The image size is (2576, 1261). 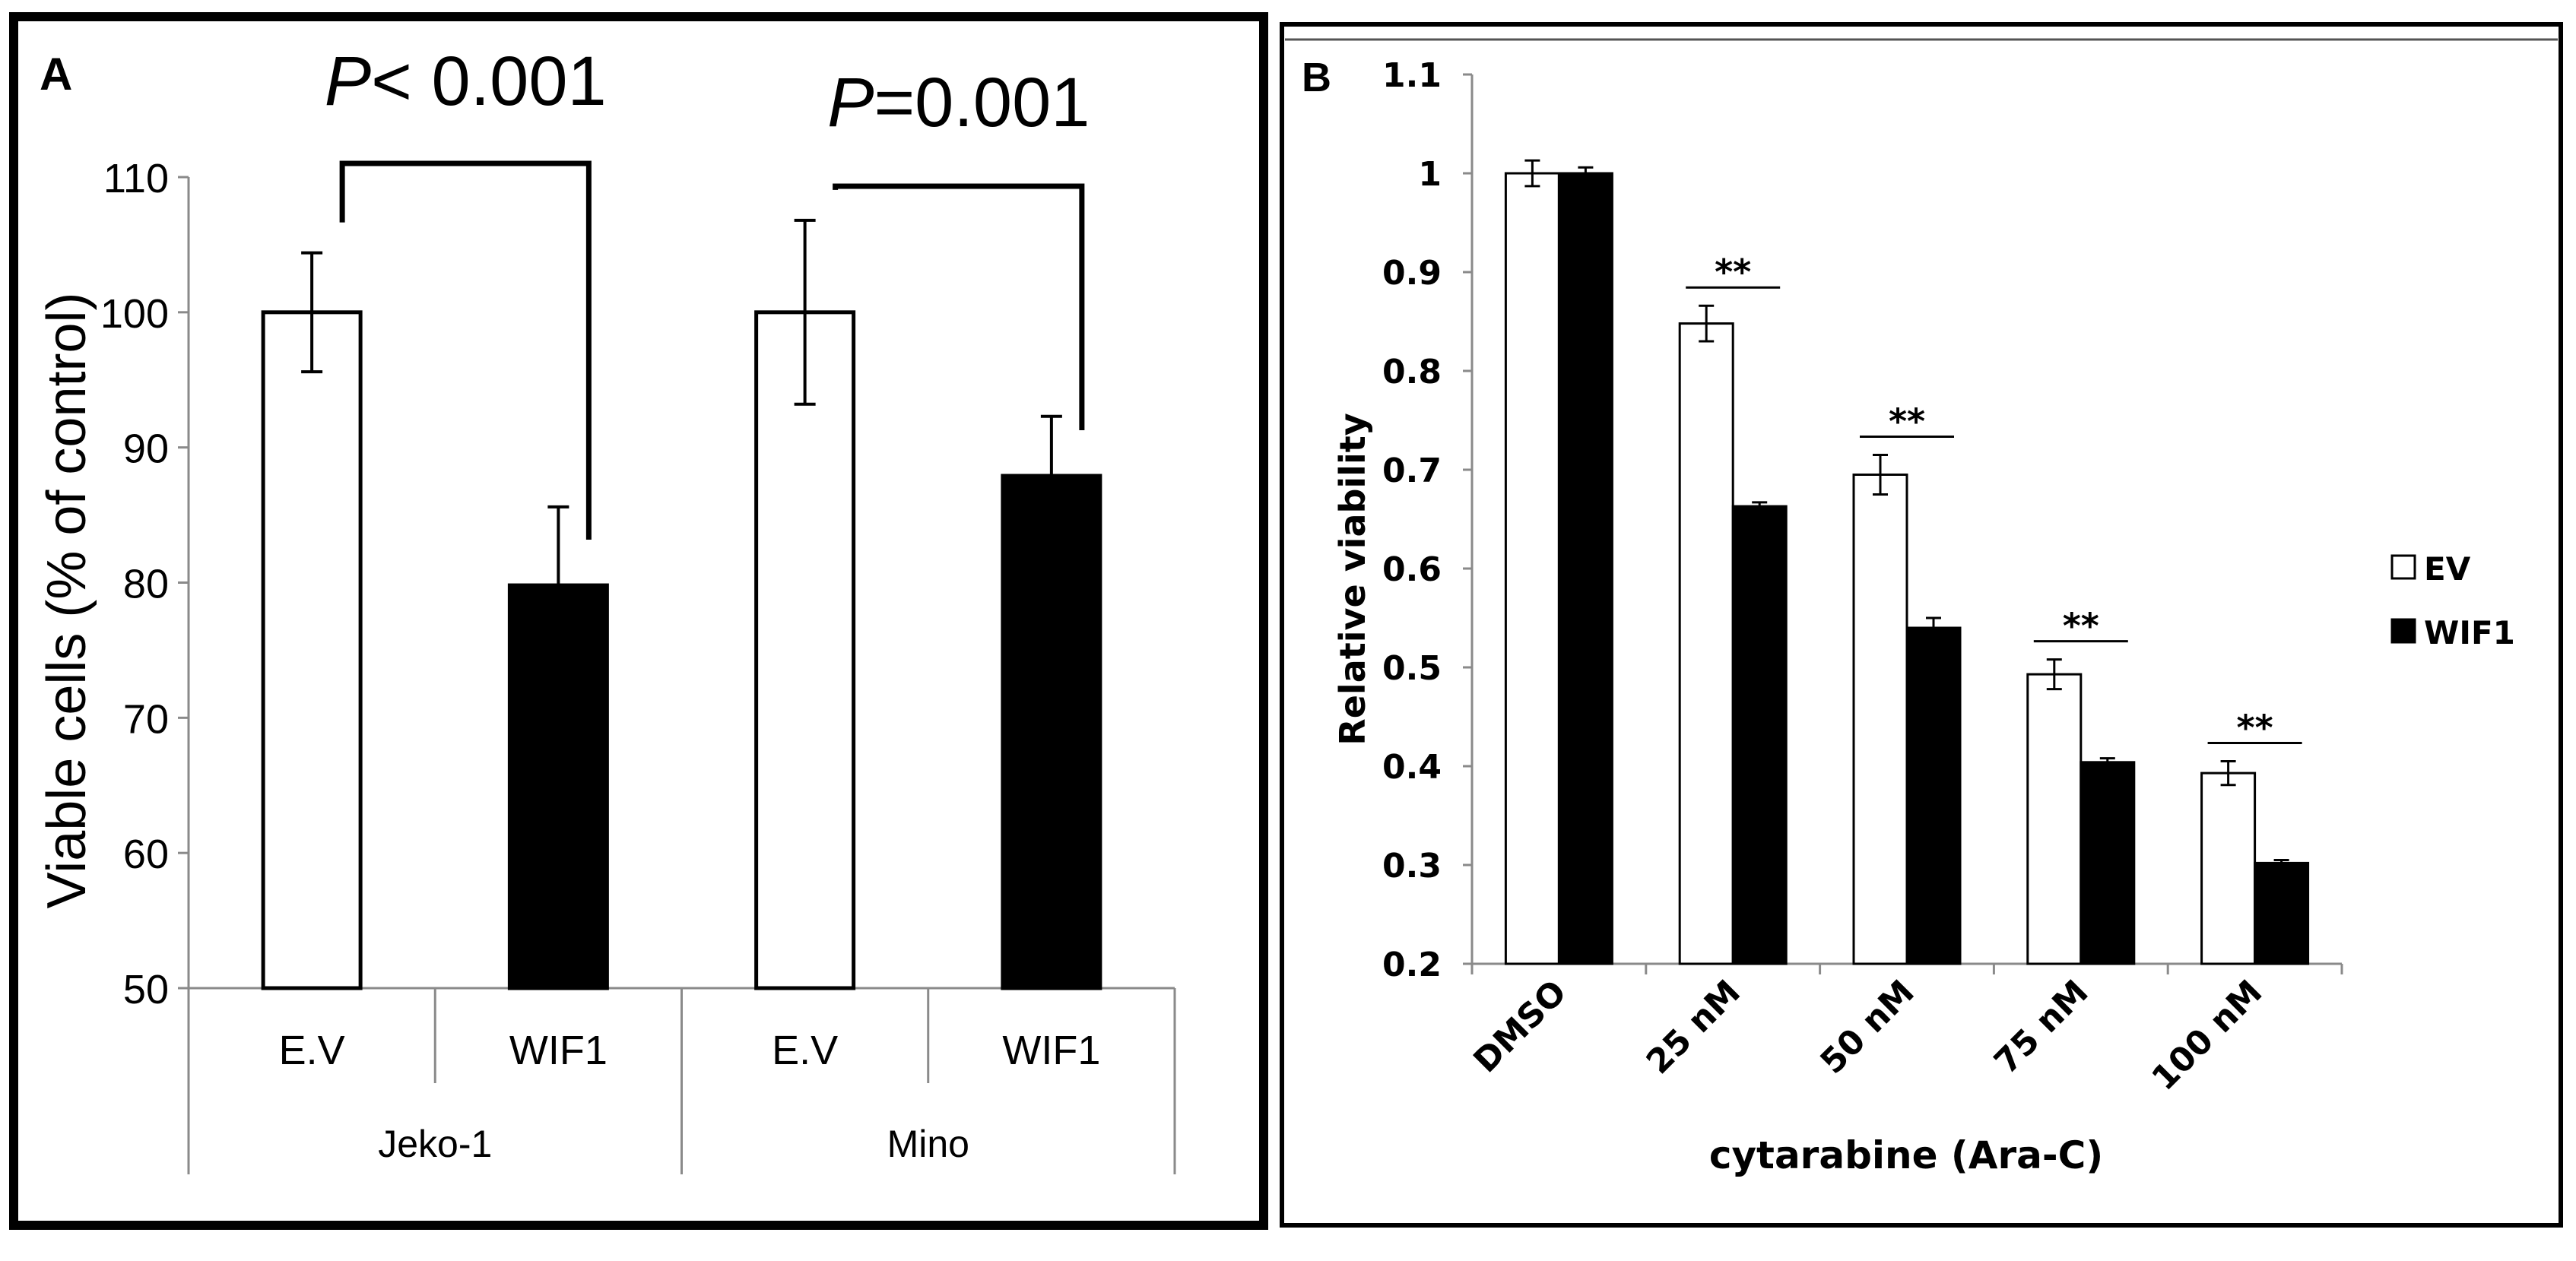 I want to click on panel-a-y-tick-label: 70, so click(x=146, y=719).